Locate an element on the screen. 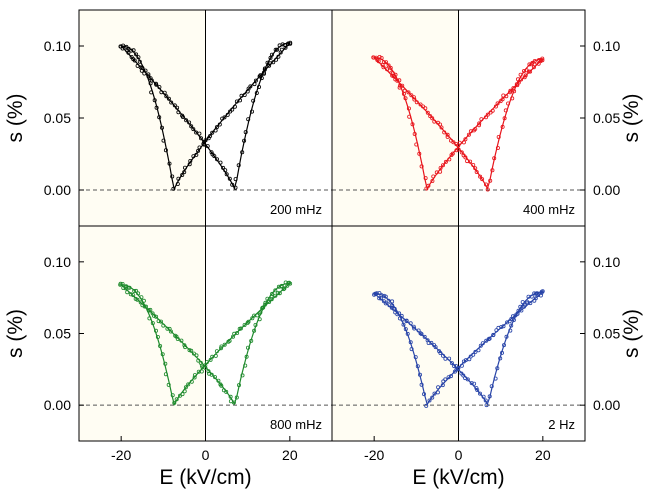 The height and width of the screenshot is (492, 651). panel-400mhz-ylabel: s (%) is located at coordinates (631, 118).